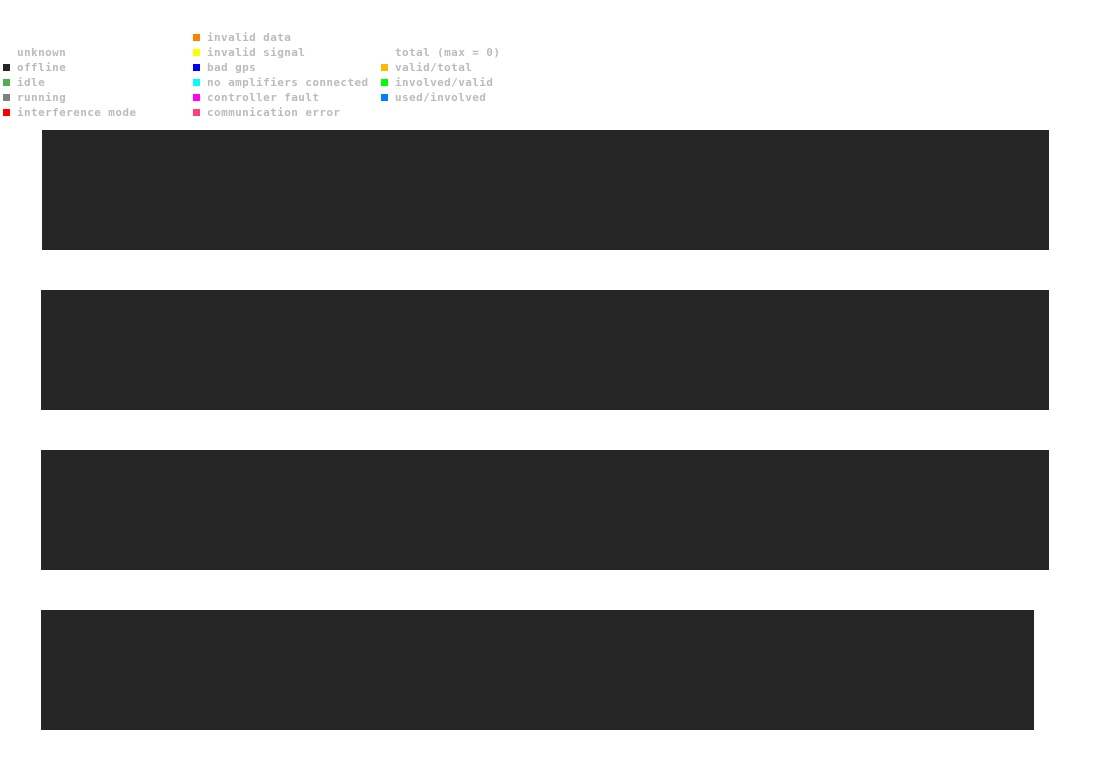 The width and height of the screenshot is (1095, 764). I want to click on legend-item: invalid signal, so click(281, 52).